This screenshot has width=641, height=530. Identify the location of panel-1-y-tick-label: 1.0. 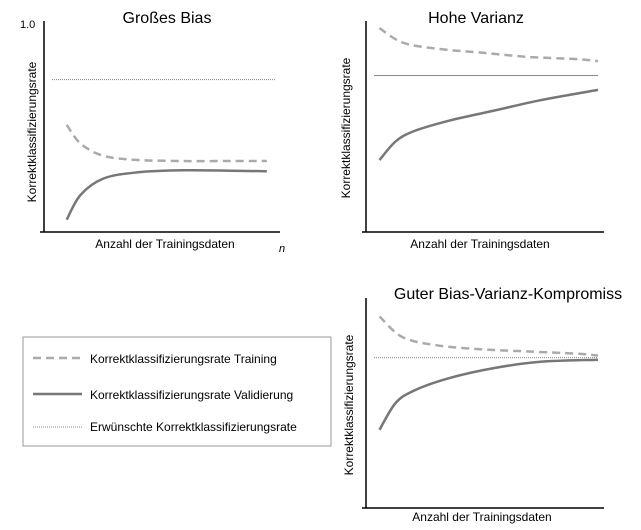
(27, 25).